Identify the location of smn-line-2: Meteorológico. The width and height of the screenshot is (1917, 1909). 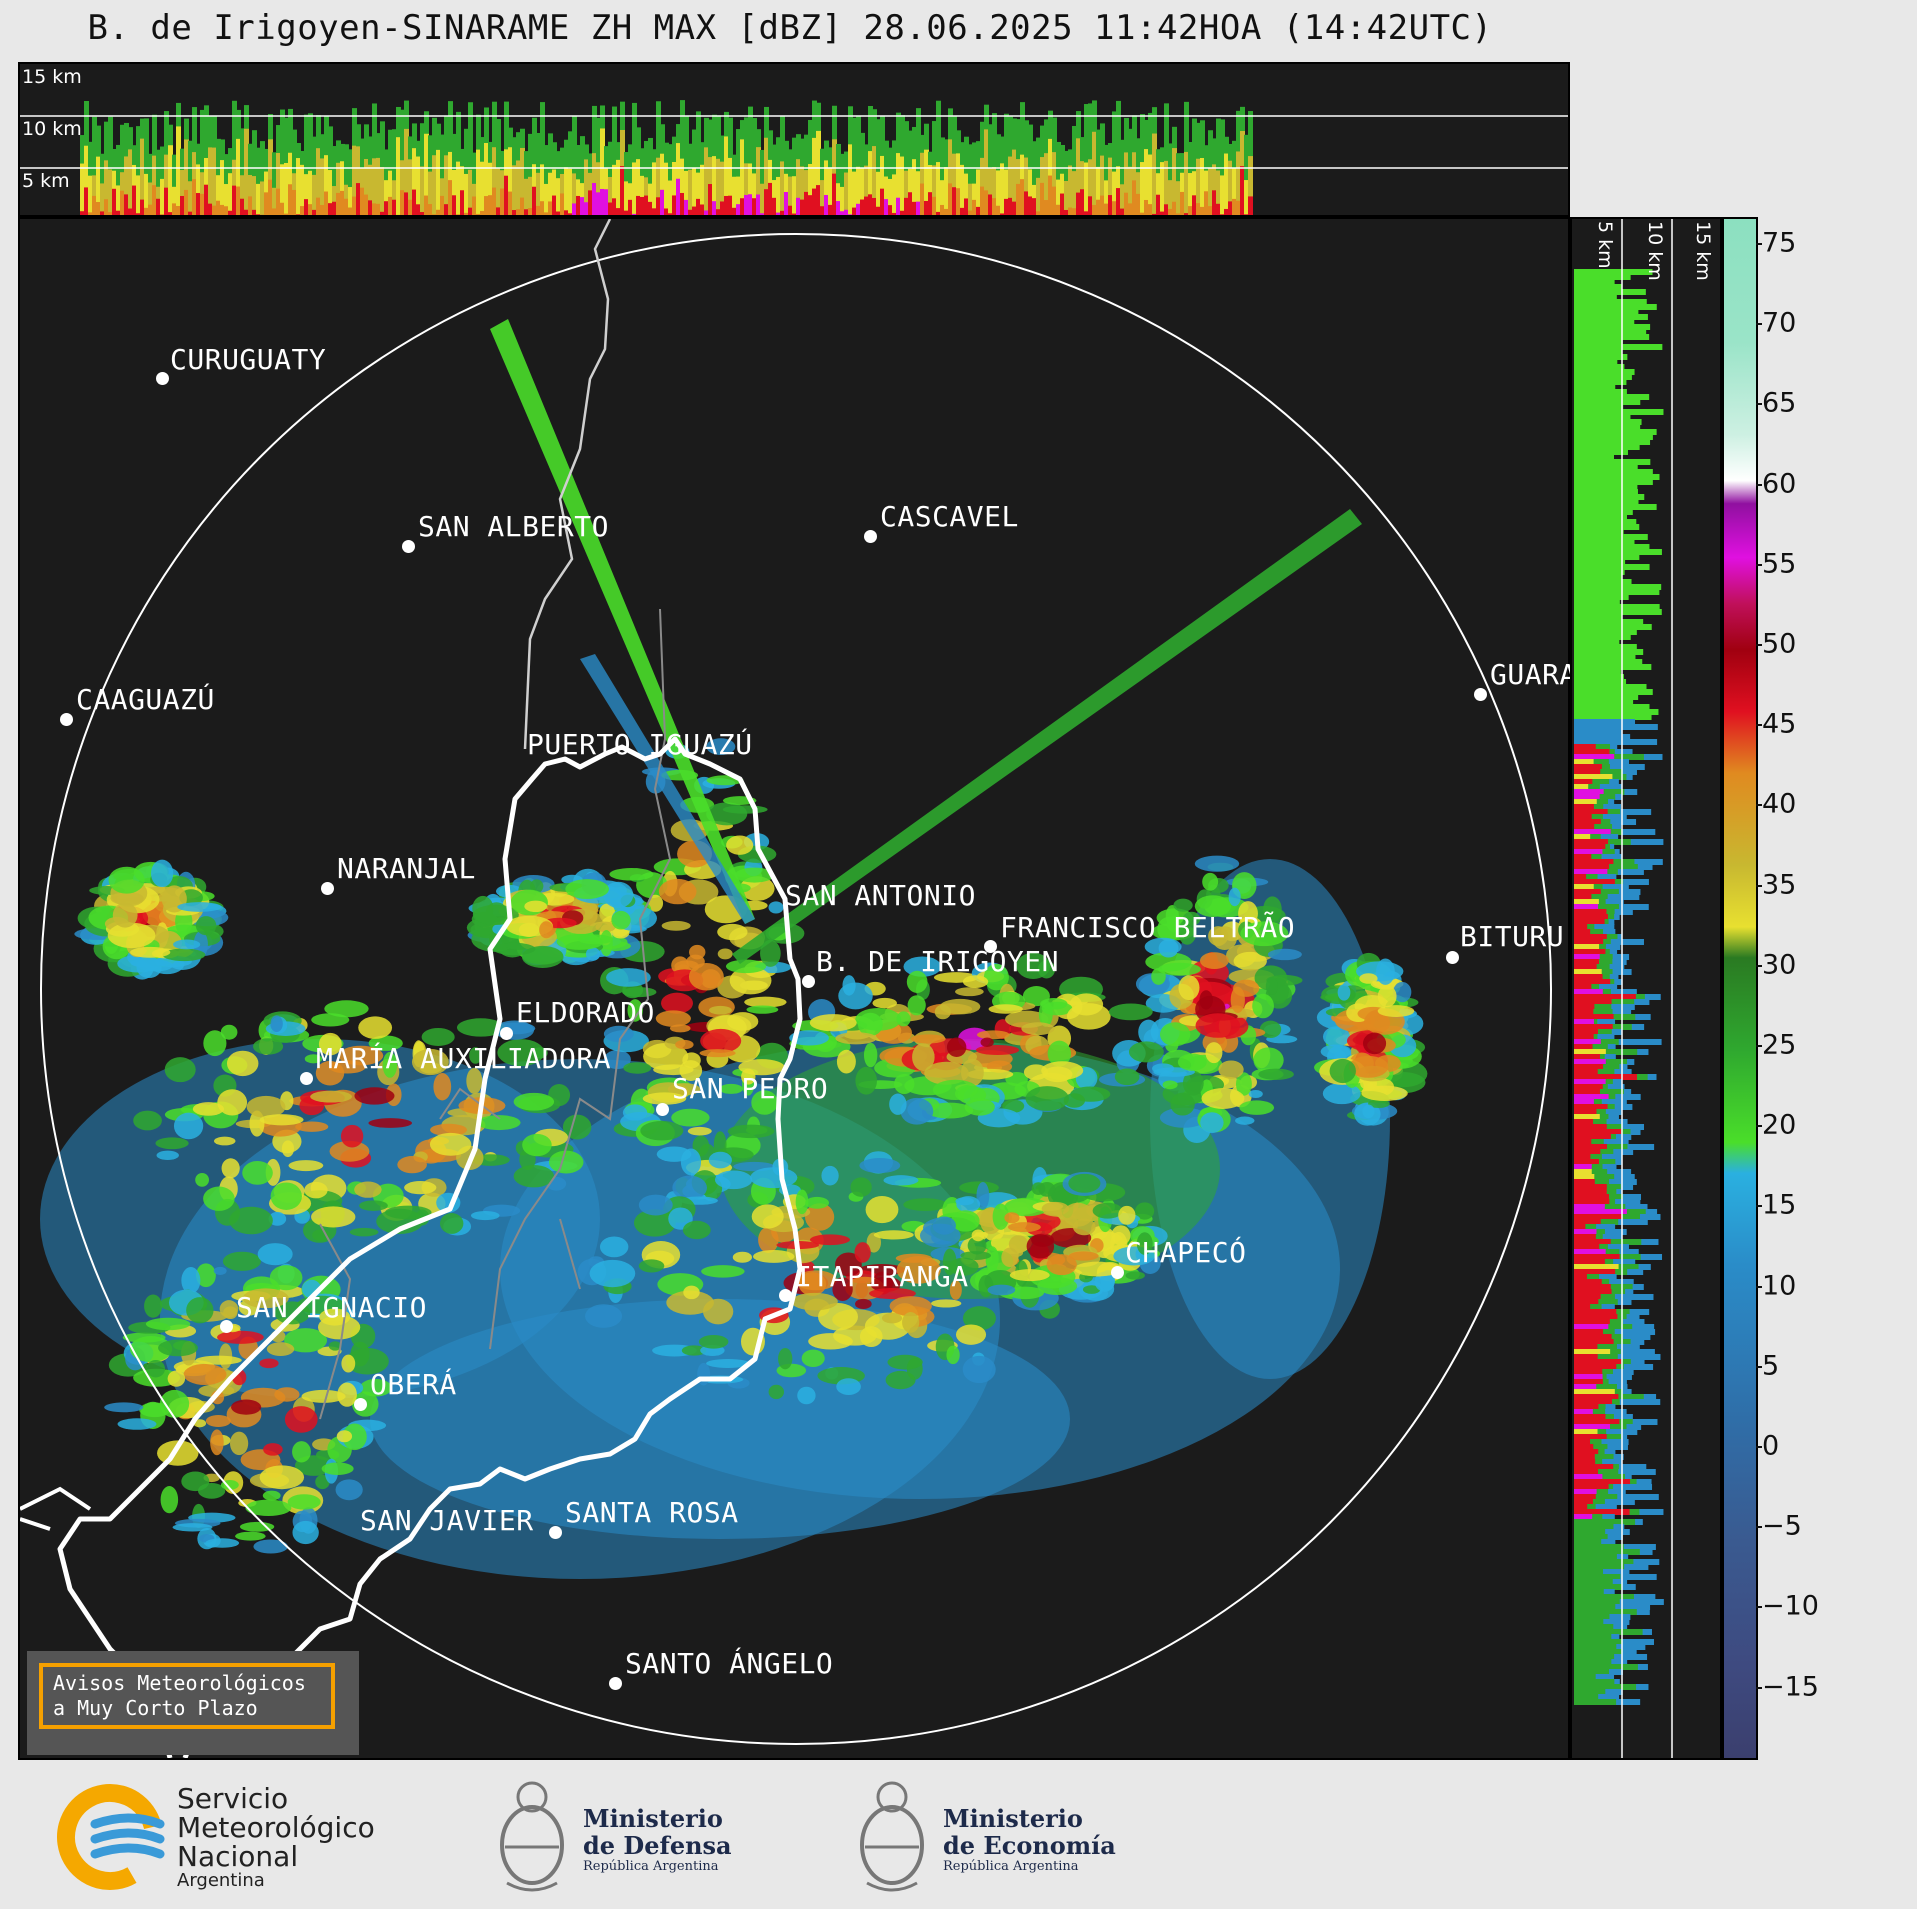
(276, 1827).